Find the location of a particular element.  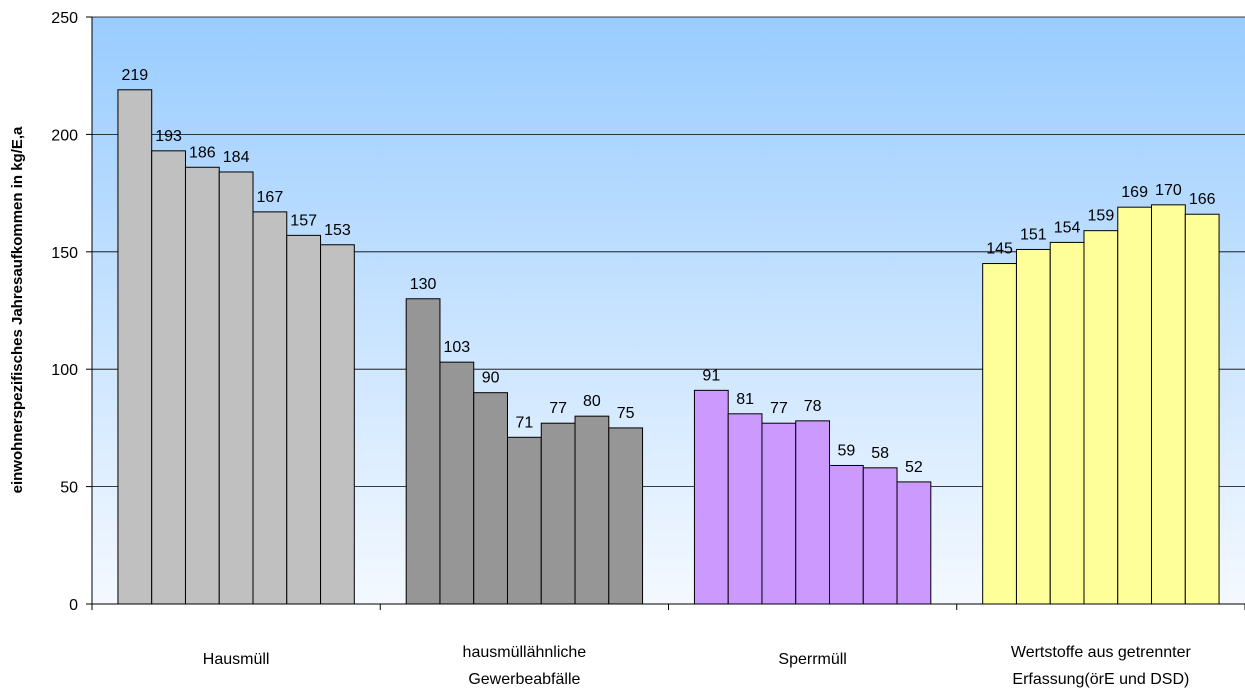

y-tick-label: 250 is located at coordinates (64, 18).